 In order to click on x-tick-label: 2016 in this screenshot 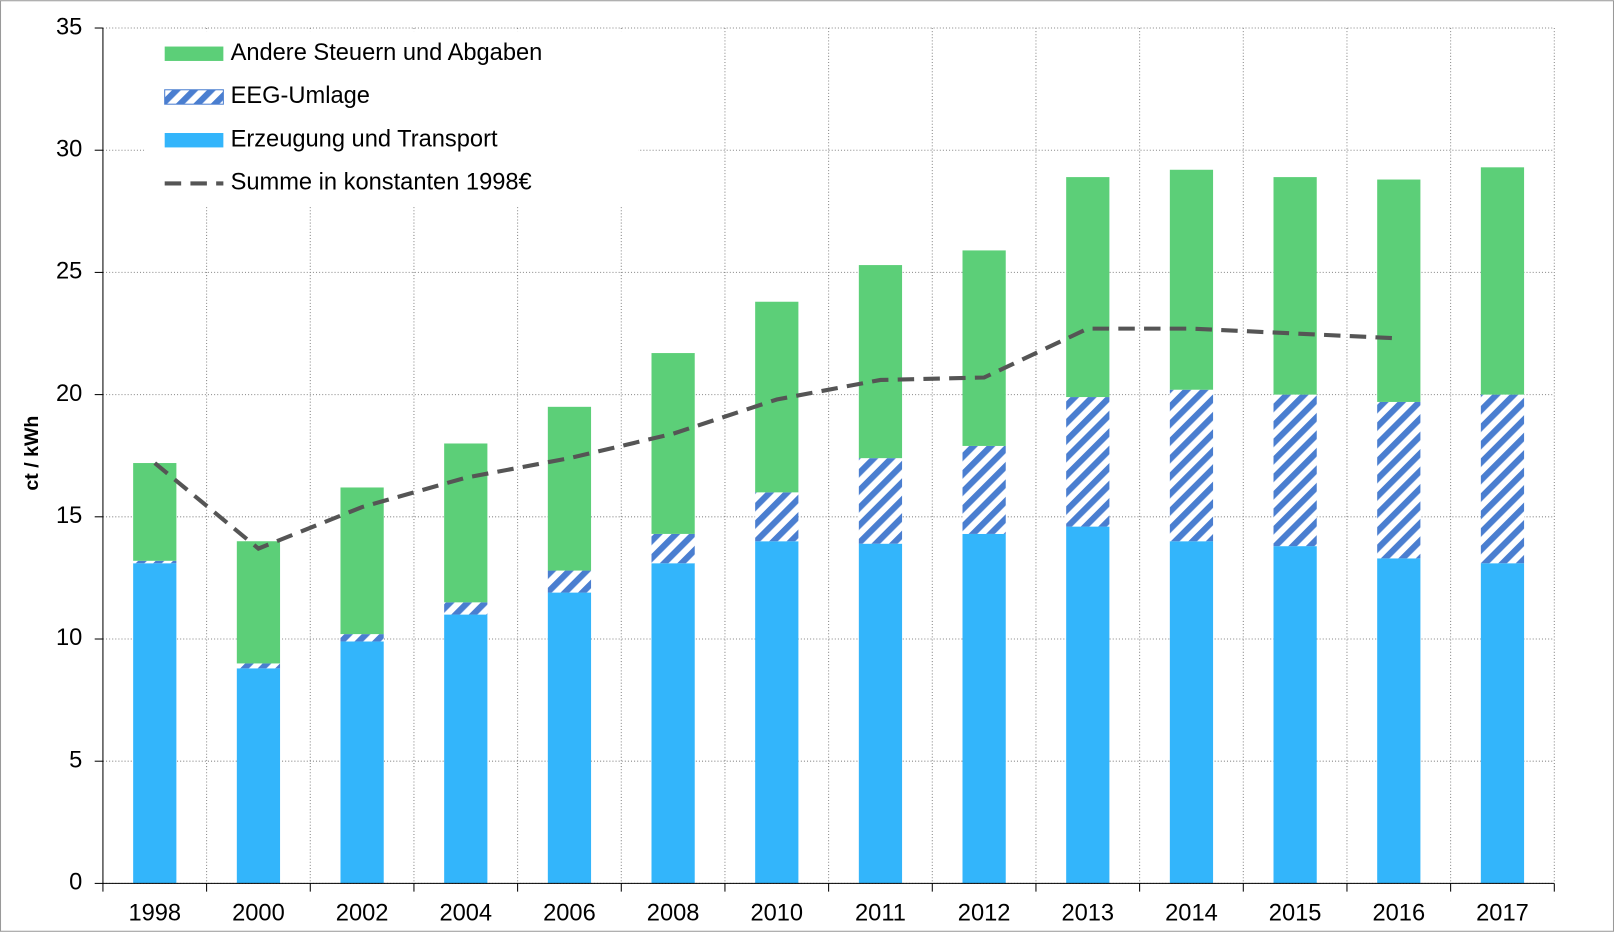, I will do `click(1398, 914)`.